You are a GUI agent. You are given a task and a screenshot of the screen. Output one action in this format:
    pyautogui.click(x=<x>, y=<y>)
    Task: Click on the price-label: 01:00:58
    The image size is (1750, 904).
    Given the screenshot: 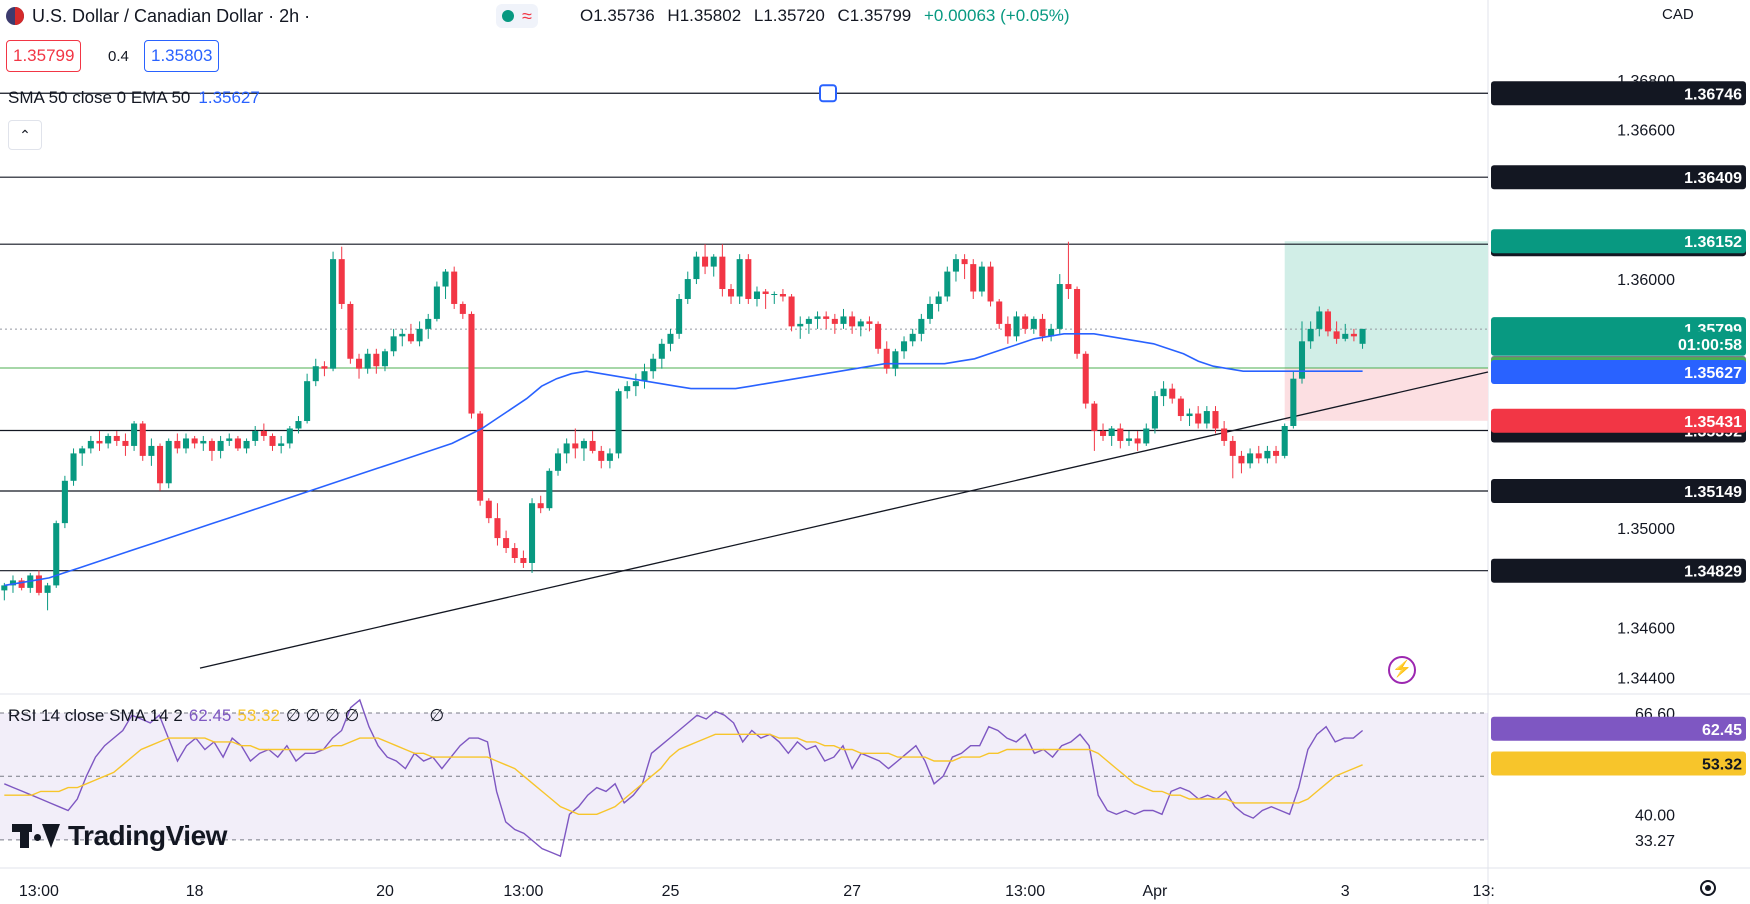 What is the action you would take?
    pyautogui.click(x=1618, y=343)
    